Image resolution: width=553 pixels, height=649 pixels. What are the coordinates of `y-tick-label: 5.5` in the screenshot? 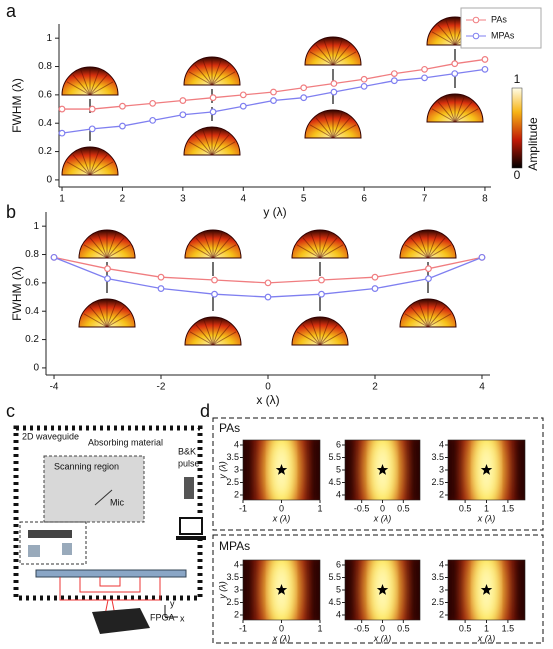 It's located at (334, 577).